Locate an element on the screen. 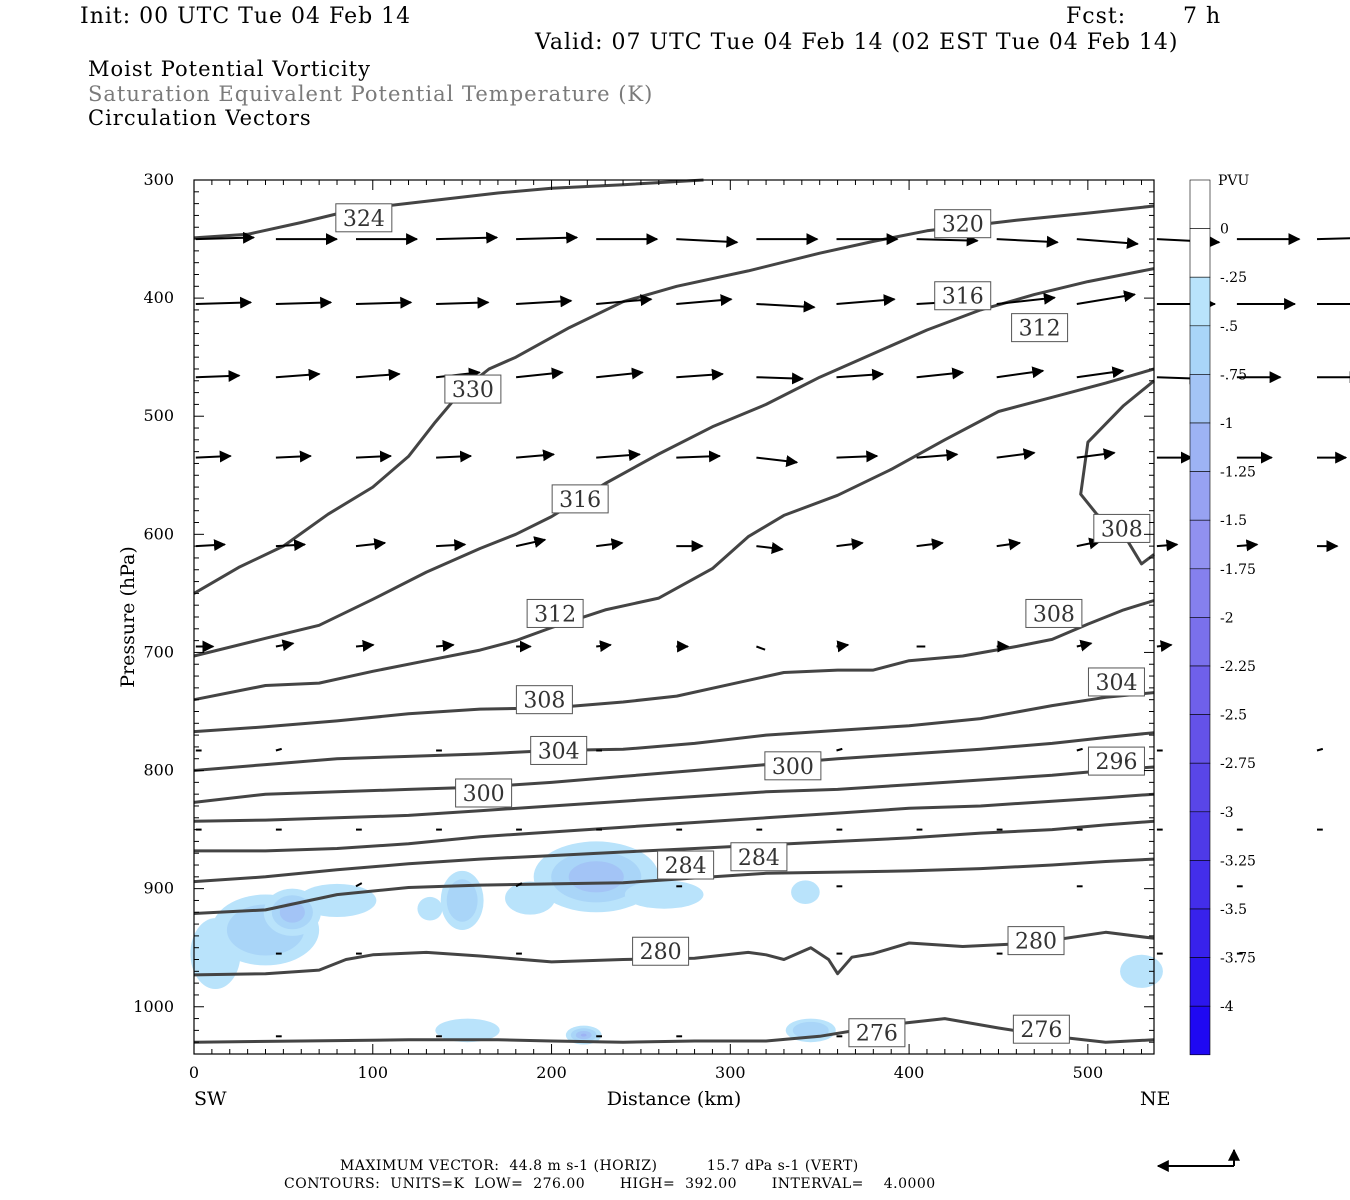 This screenshot has height=1200, width=1350. contour-label: 312 is located at coordinates (1040, 328).